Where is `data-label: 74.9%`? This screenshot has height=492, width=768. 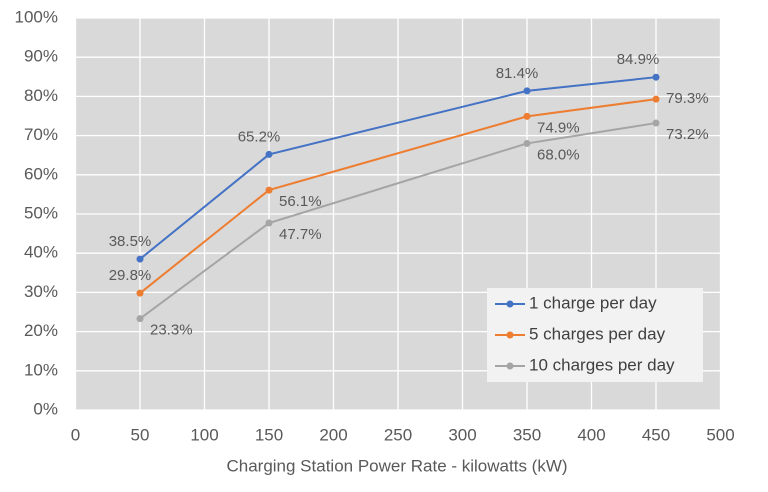
data-label: 74.9% is located at coordinates (558, 127).